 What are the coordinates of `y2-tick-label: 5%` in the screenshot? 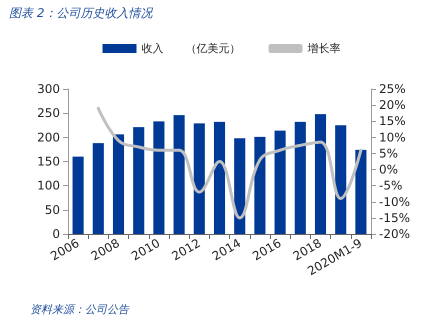 It's located at (388, 153).